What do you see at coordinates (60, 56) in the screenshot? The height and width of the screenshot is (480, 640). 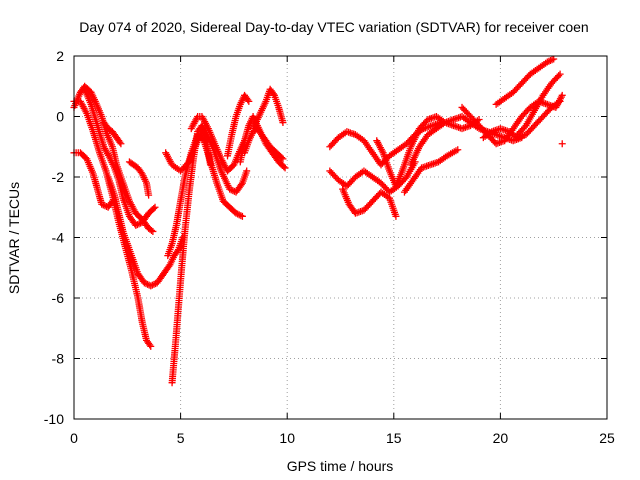 I see `y-tick-label: 2` at bounding box center [60, 56].